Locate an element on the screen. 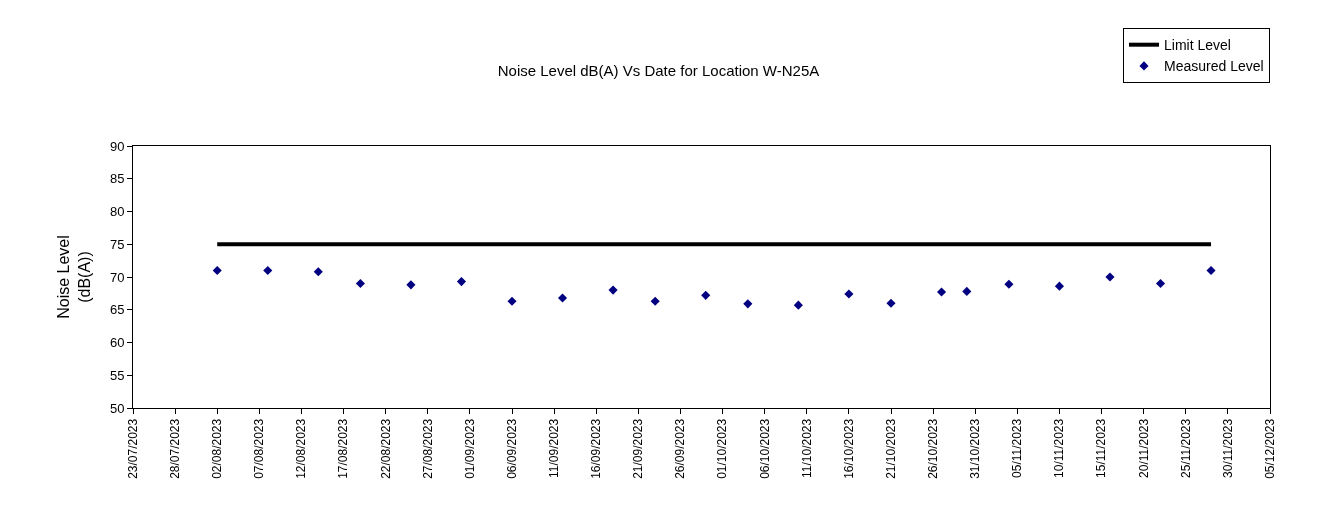  y-tick-label: 80 is located at coordinates (117, 212).